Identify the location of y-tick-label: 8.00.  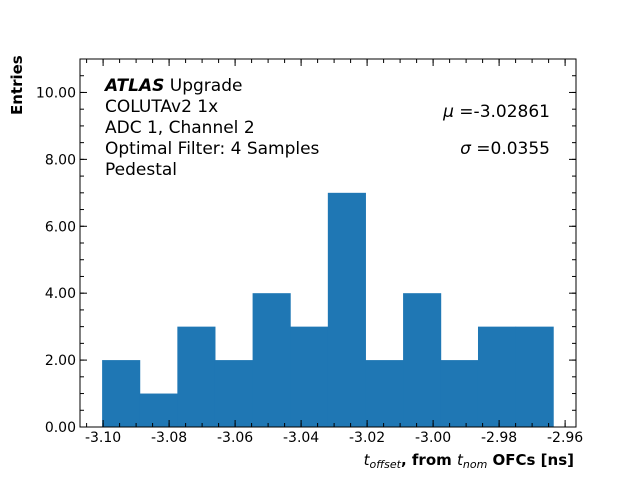
(60, 160).